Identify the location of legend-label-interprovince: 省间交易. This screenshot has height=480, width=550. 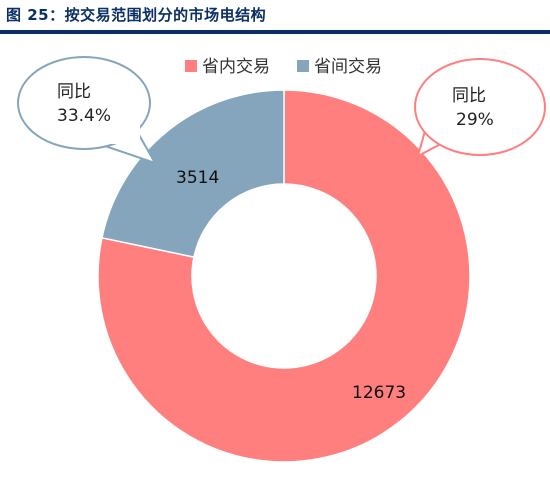
(348, 67).